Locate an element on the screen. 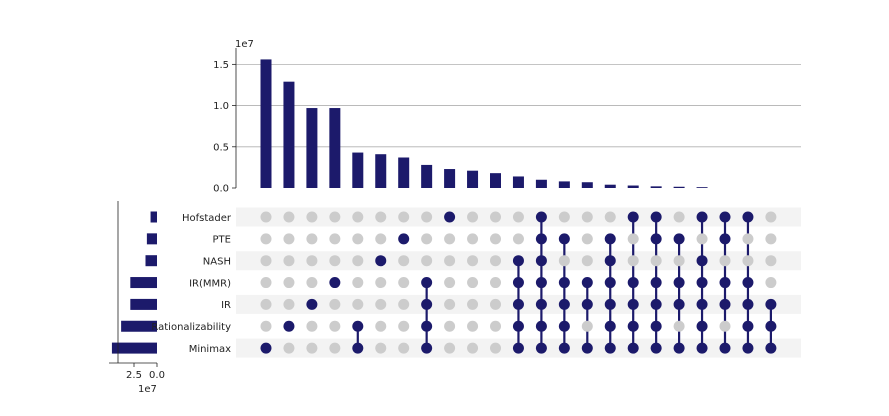  set-size-bars is located at coordinates (134, 282).